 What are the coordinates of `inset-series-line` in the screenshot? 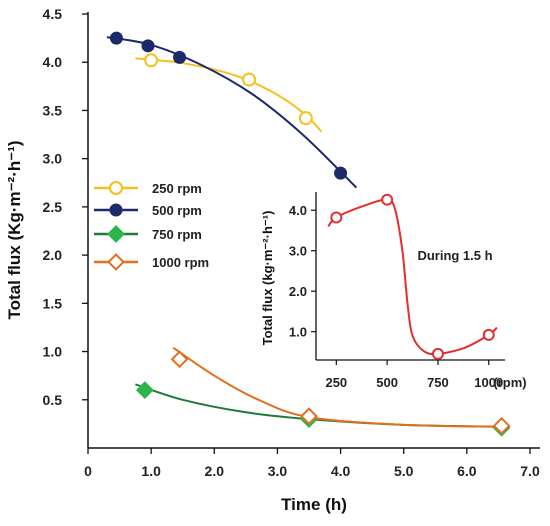 It's located at (412, 277).